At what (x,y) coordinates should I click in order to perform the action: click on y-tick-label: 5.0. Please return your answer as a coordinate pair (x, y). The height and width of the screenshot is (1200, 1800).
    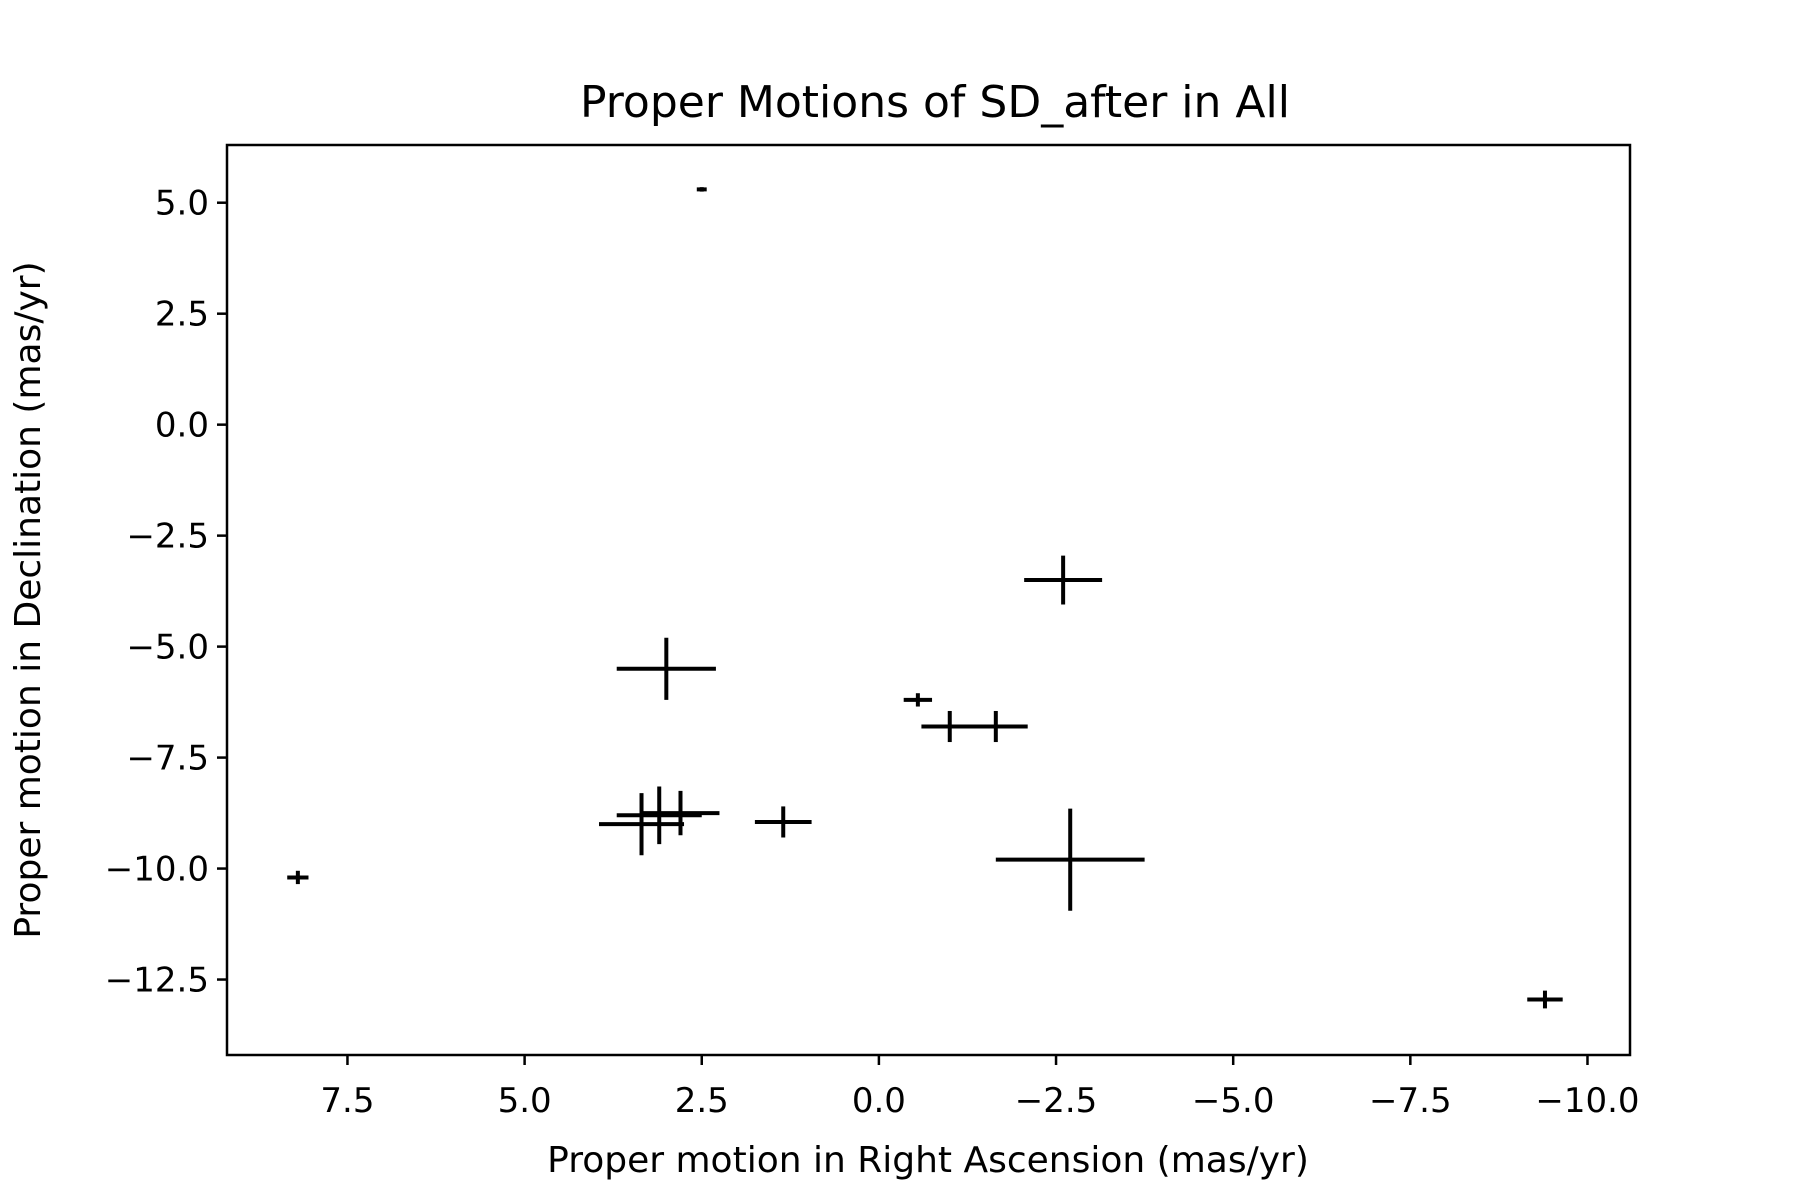
    Looking at the image, I should click on (182, 204).